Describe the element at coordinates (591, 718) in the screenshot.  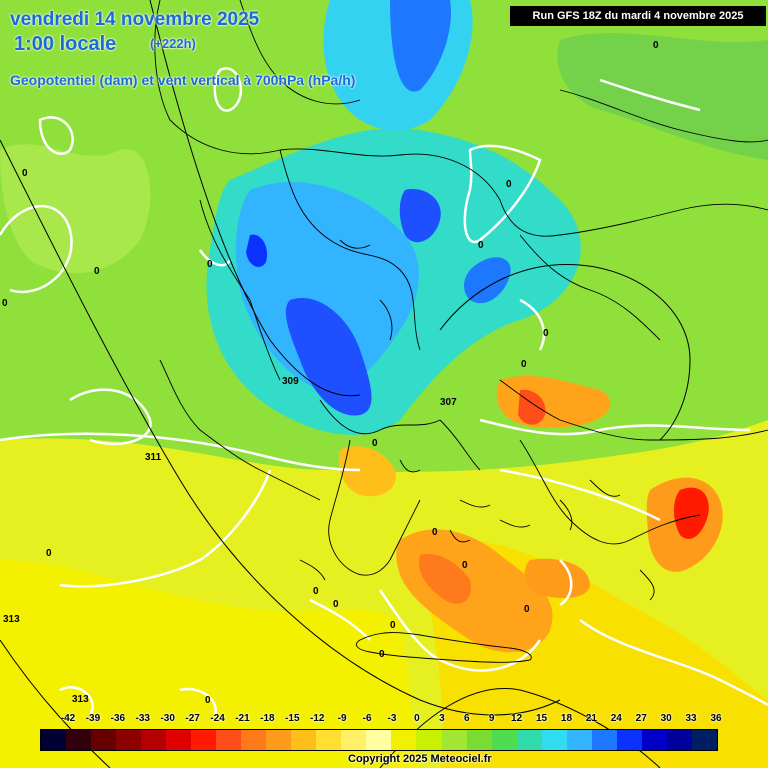
I see `scale-tick-label: 21` at that location.